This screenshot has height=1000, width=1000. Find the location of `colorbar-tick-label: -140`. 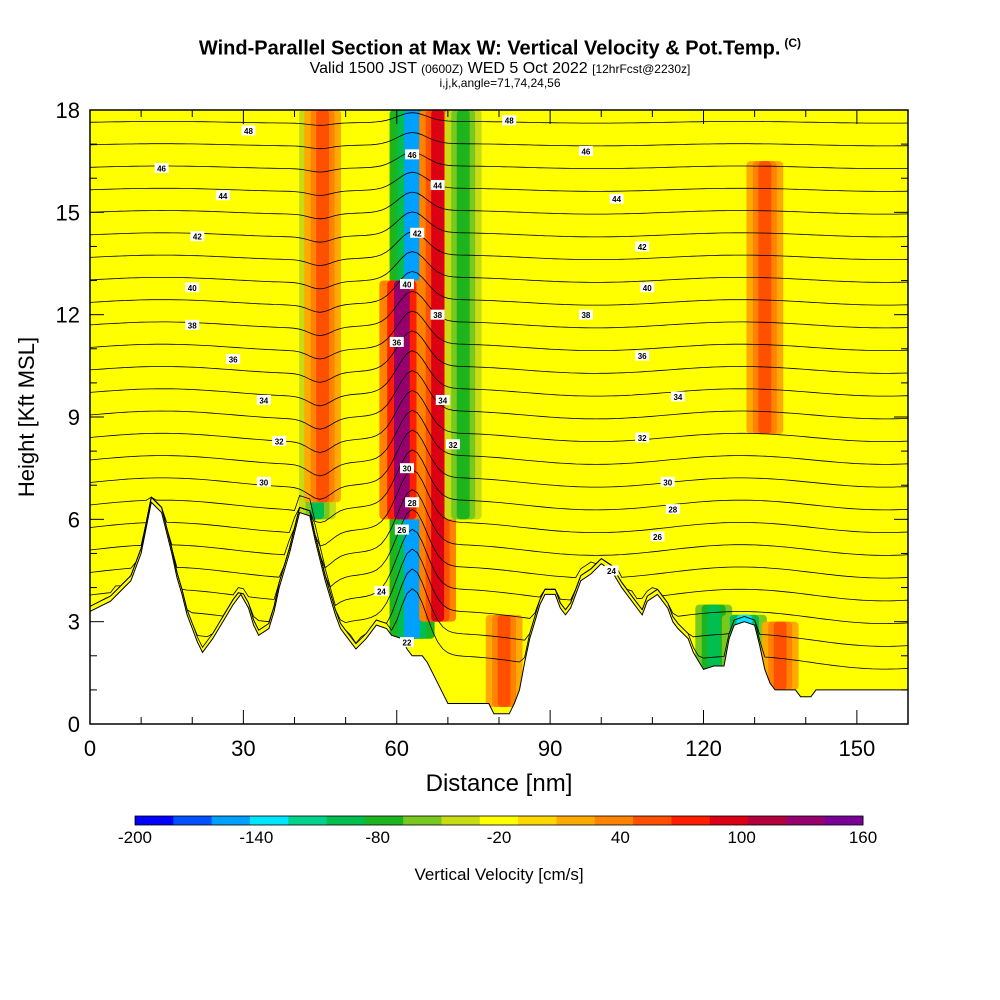

colorbar-tick-label: -140 is located at coordinates (256, 837).